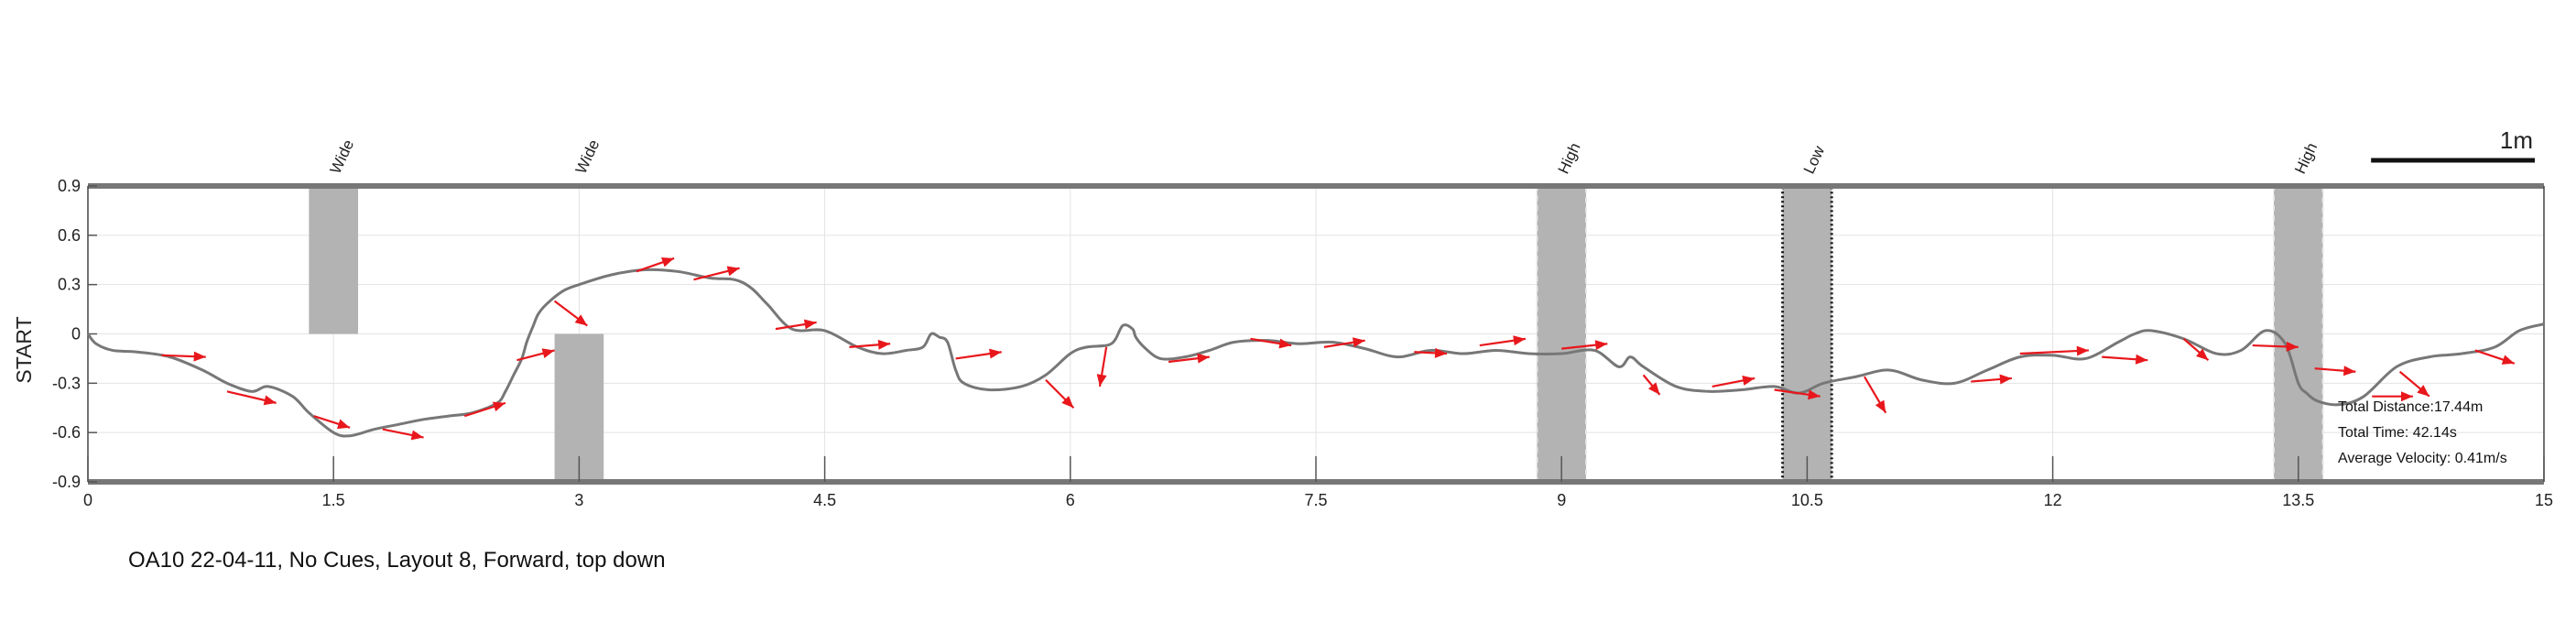 The image size is (2576, 644). What do you see at coordinates (69, 186) in the screenshot?
I see `y-tick-label: 0.9` at bounding box center [69, 186].